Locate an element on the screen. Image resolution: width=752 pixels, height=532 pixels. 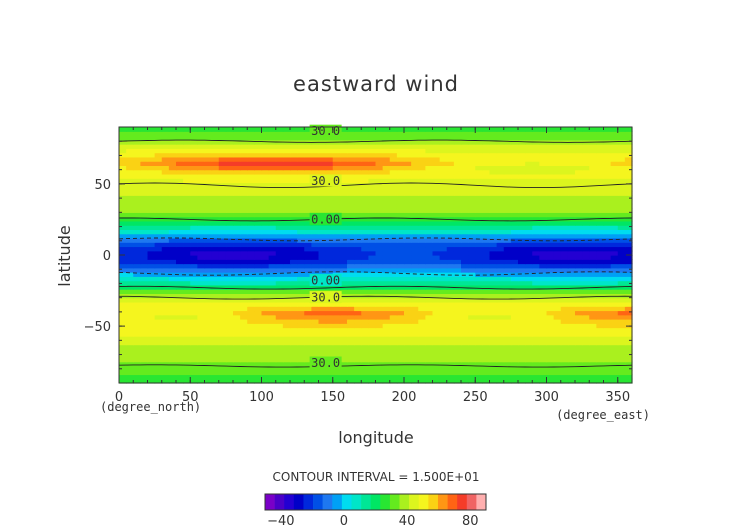
contour-label-bg is located at coordinates (325, 362).